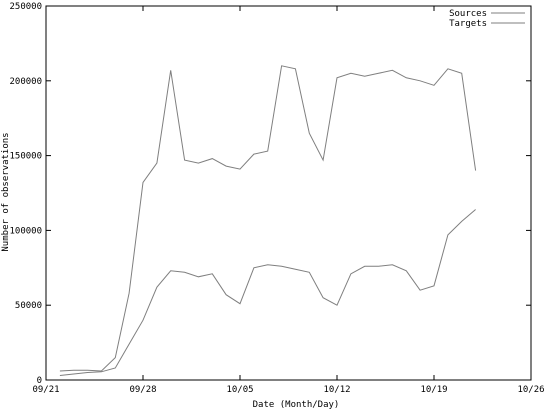  Describe the element at coordinates (25, 157) in the screenshot. I see `y-tick-label: 150000` at that location.